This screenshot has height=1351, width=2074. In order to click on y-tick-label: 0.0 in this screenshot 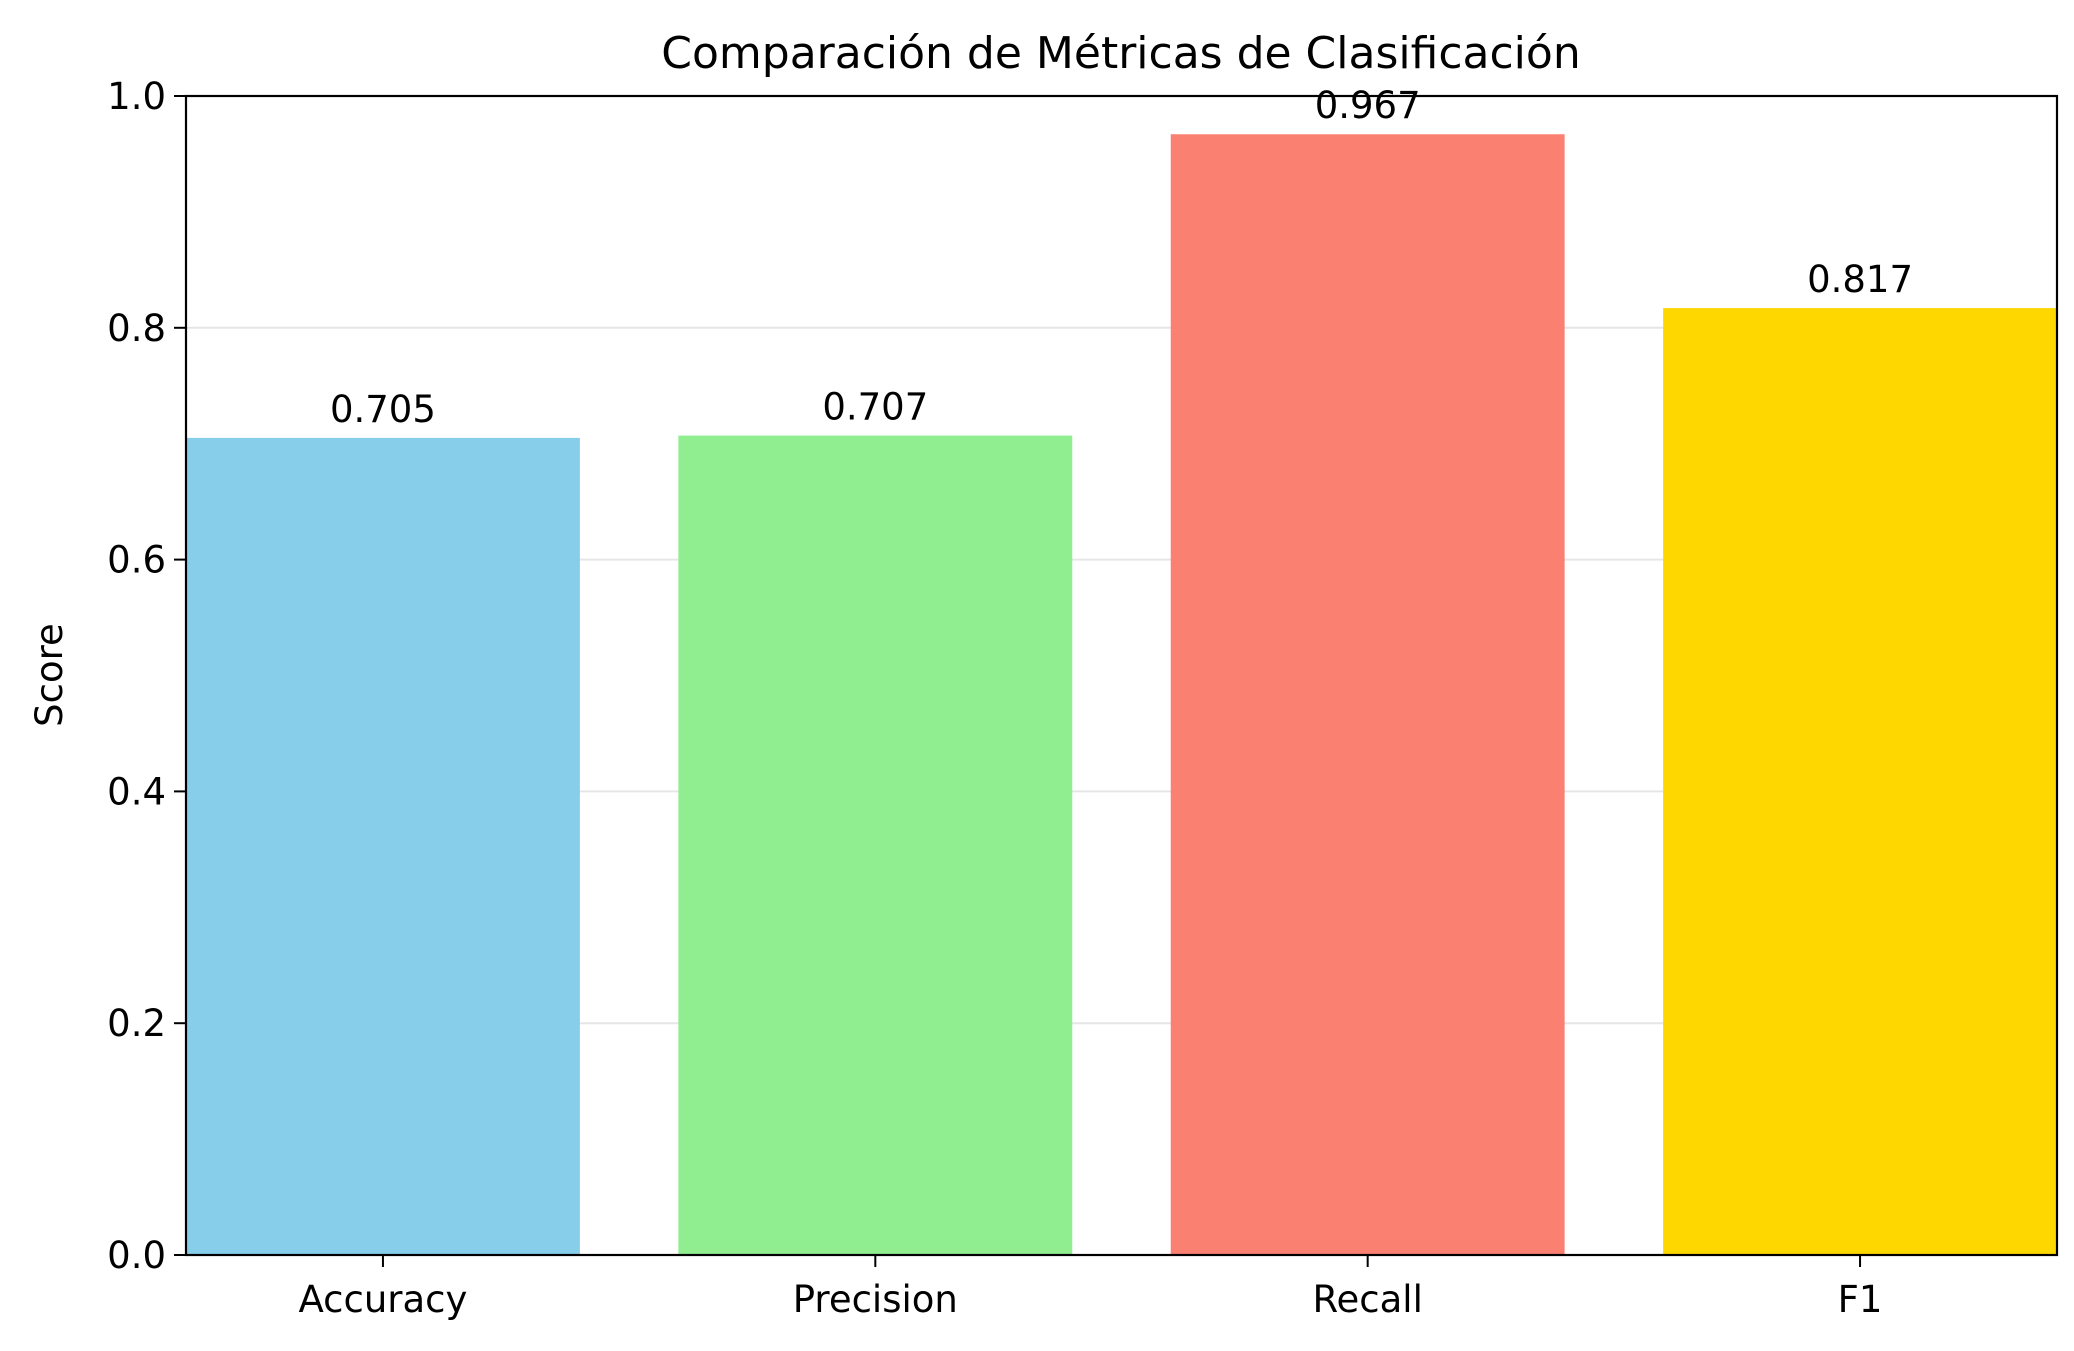, I will do `click(136, 1255)`.